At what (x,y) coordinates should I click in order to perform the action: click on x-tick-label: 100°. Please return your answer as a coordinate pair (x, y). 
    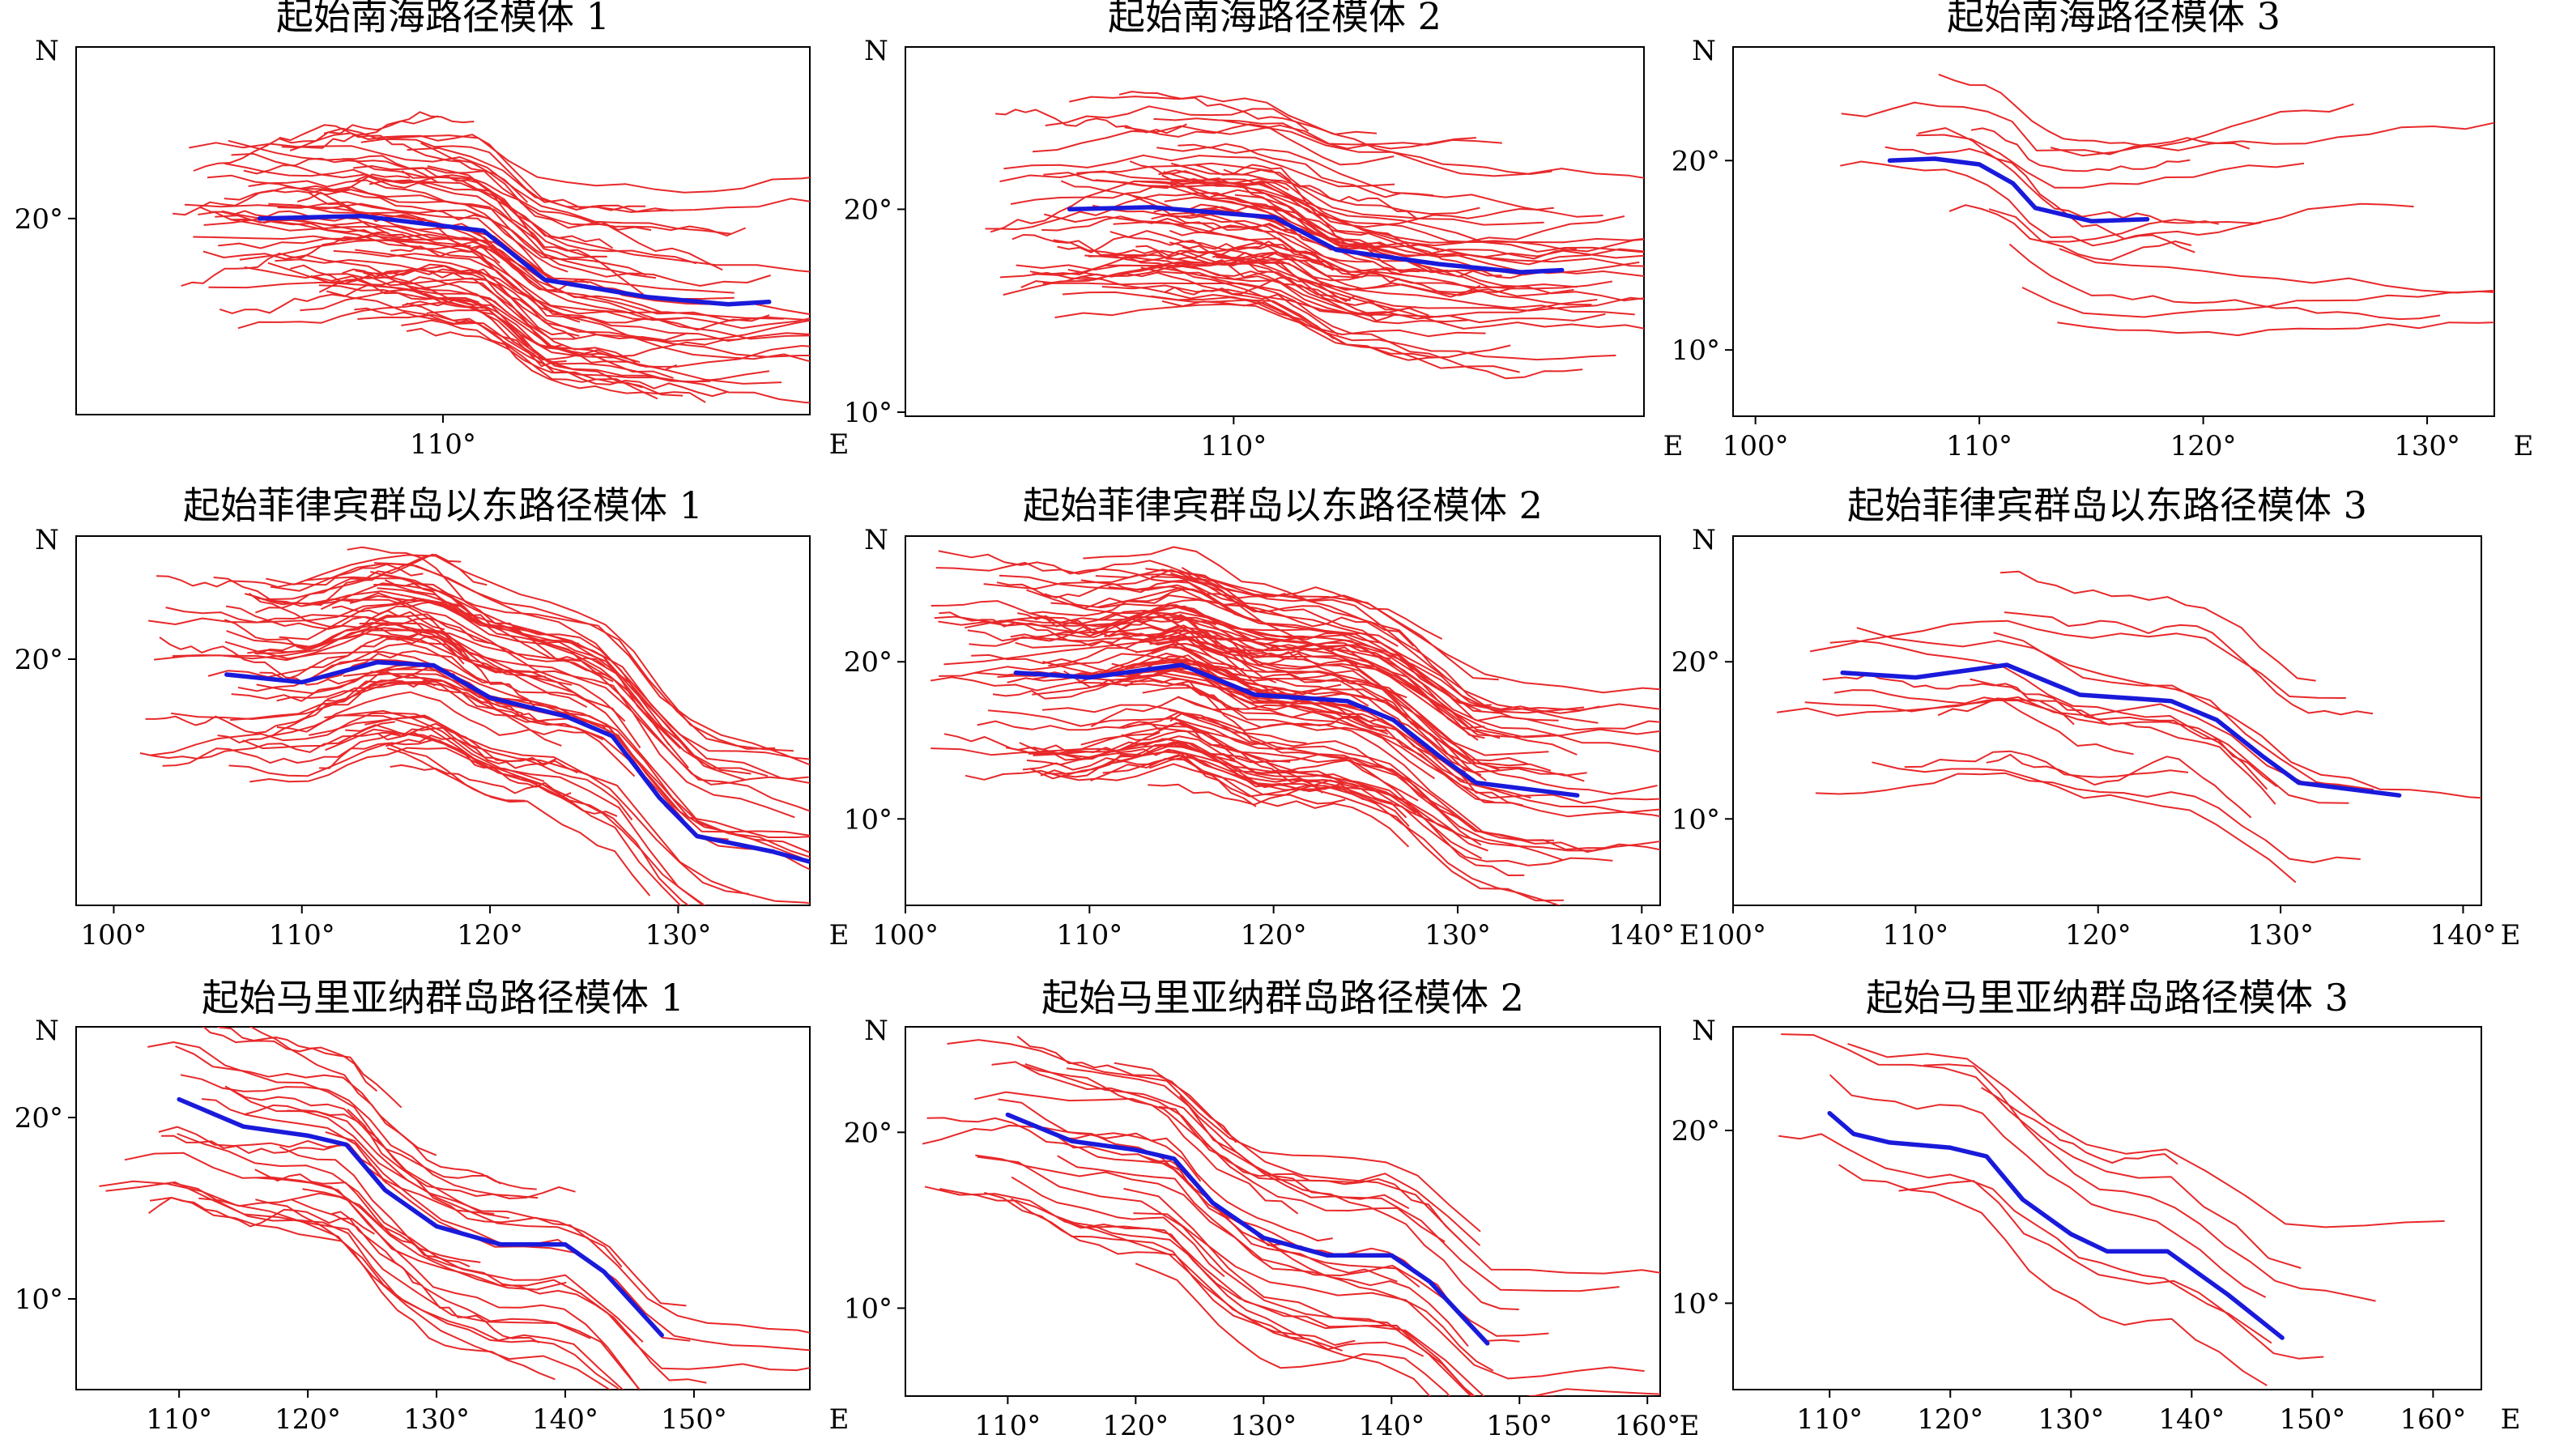
    Looking at the image, I should click on (1756, 446).